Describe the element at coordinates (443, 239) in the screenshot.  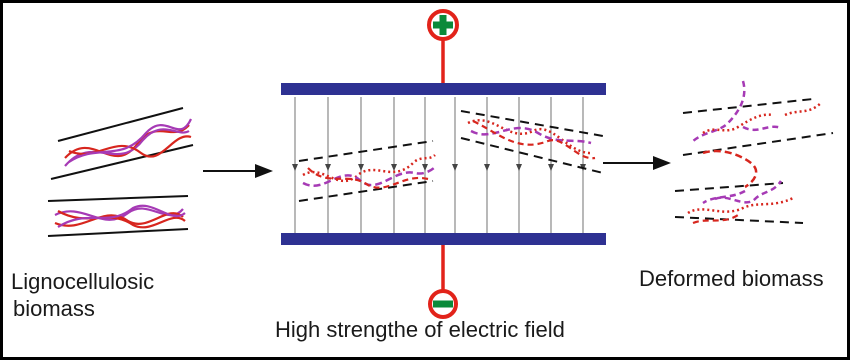
I see `bottom-electrode-plate` at that location.